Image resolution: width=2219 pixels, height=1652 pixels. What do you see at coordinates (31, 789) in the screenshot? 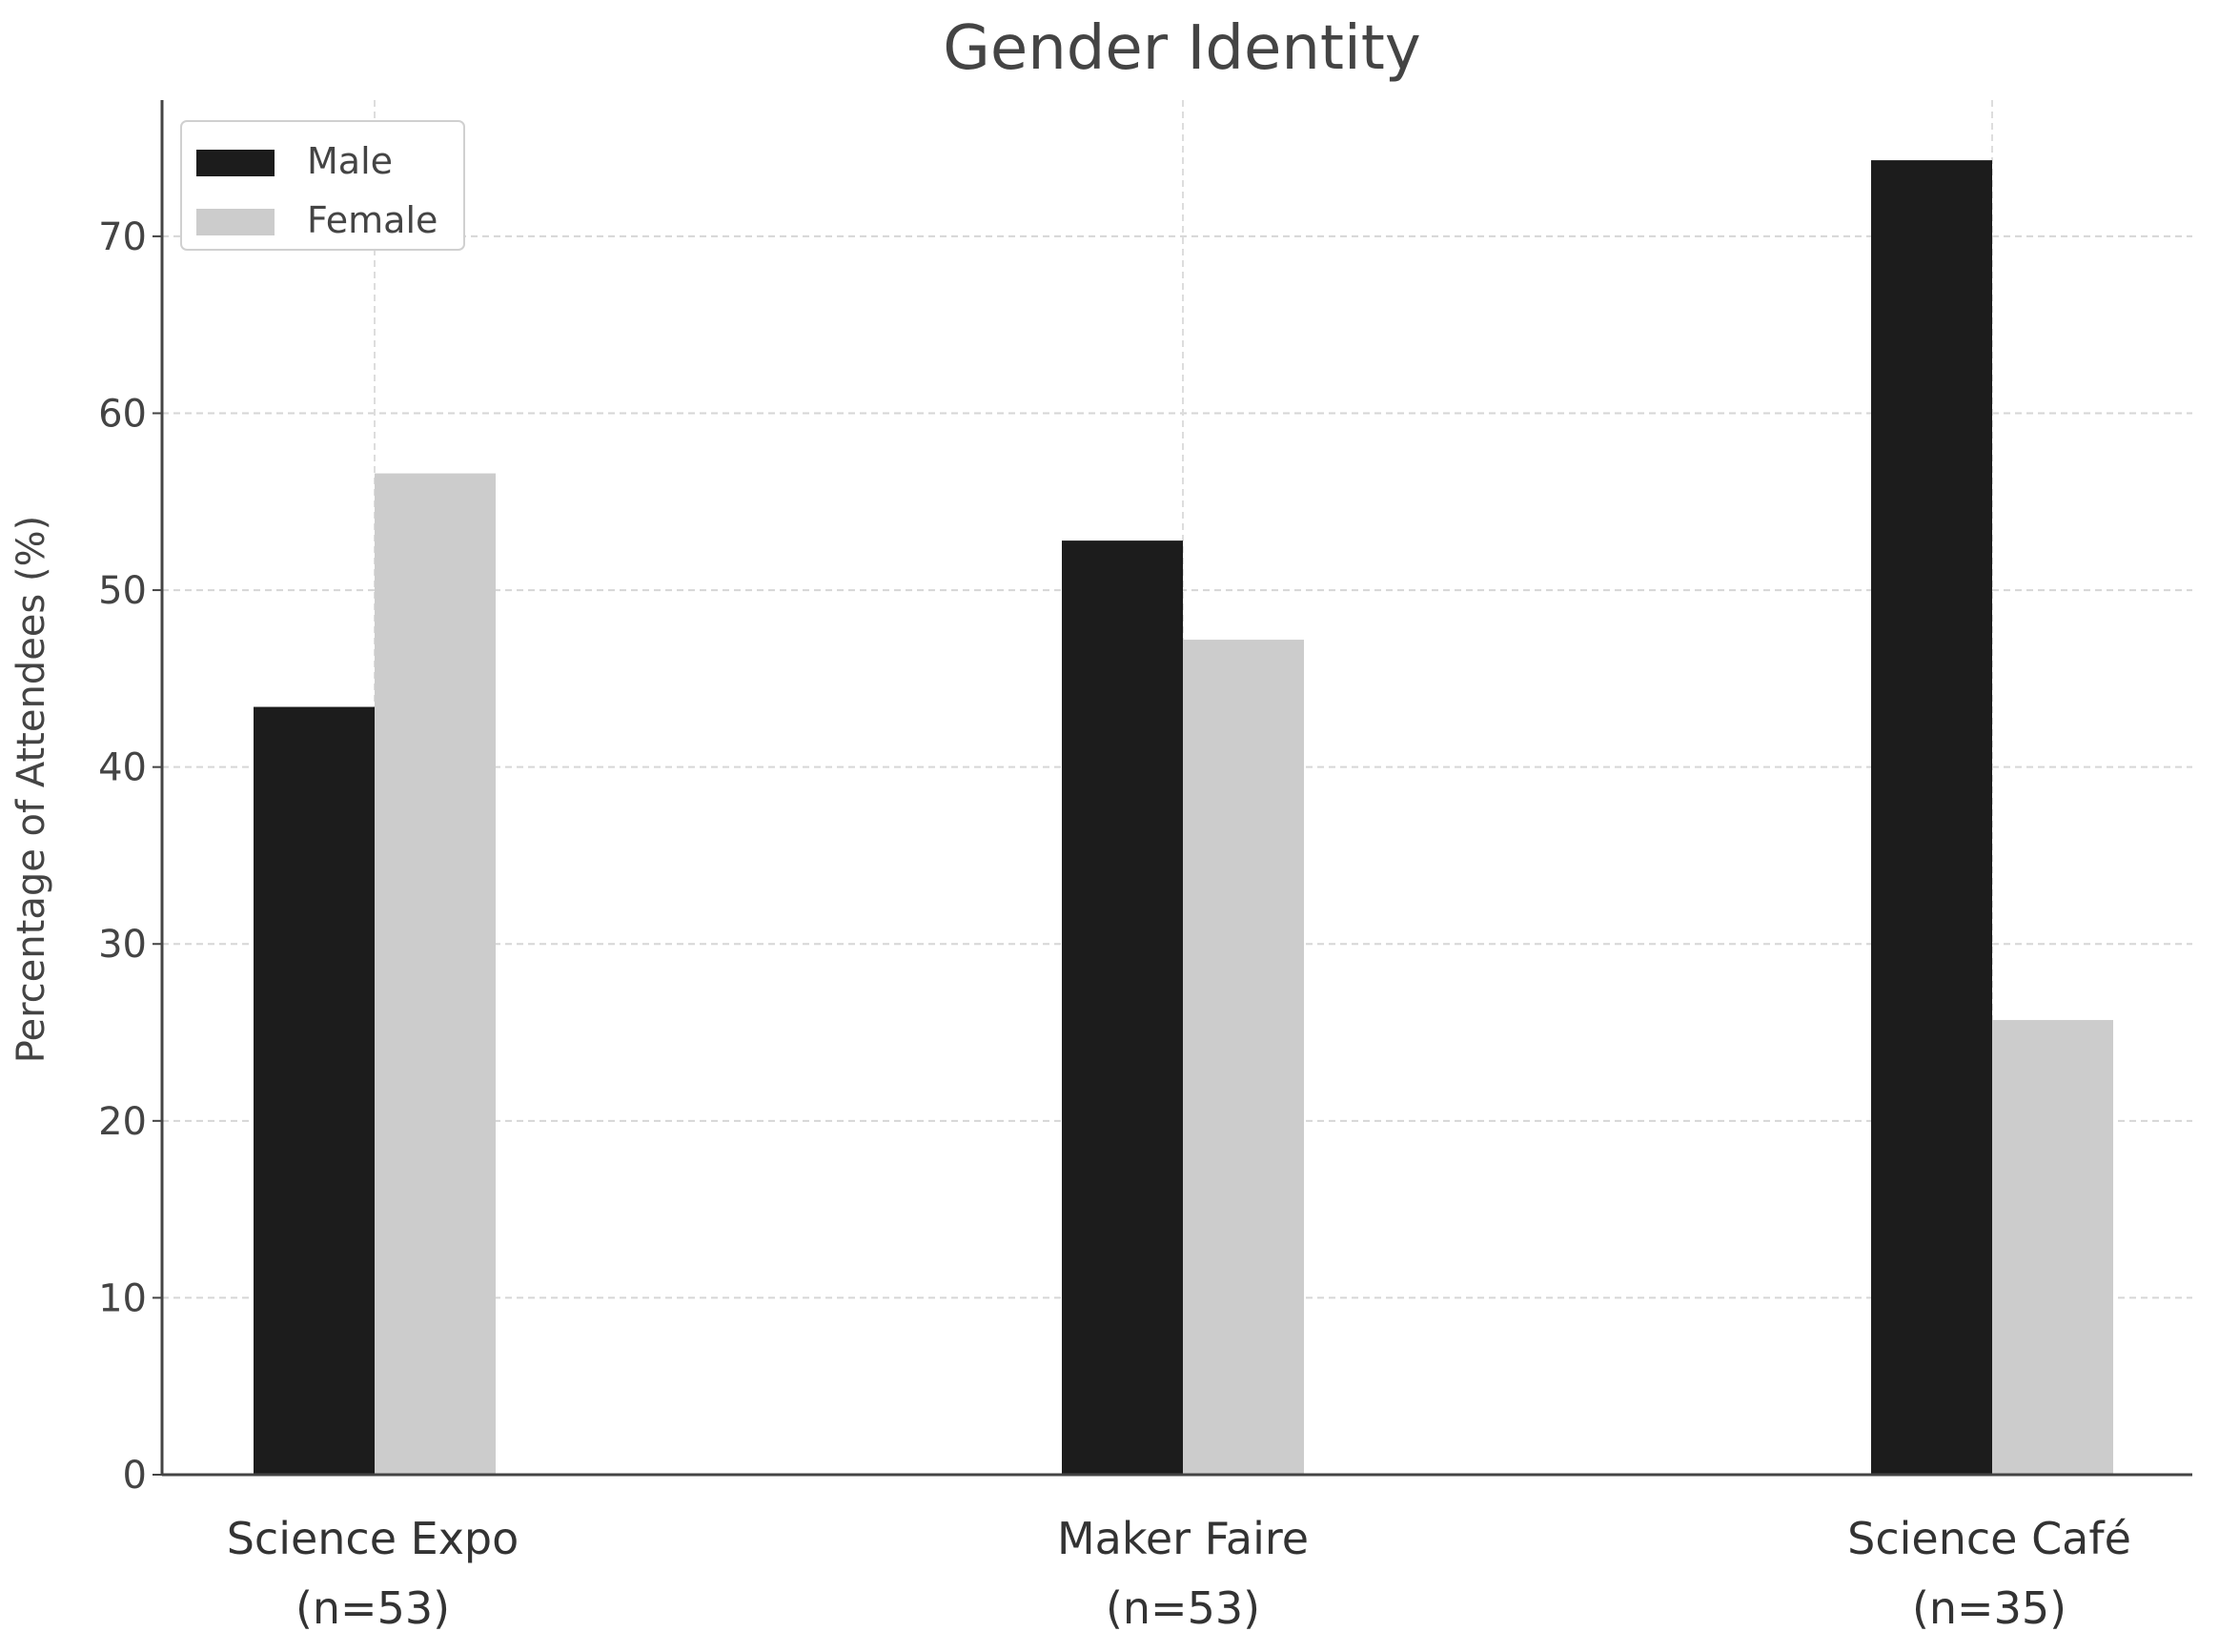
I see `y-axis-label: Percentage of Attendees (%)` at bounding box center [31, 789].